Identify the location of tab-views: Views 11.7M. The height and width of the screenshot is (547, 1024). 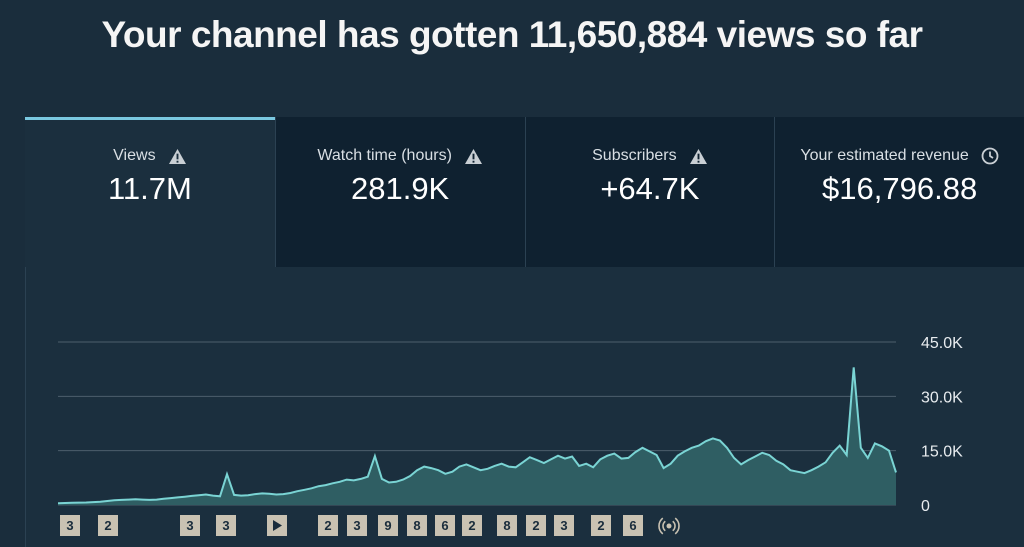
(150, 192).